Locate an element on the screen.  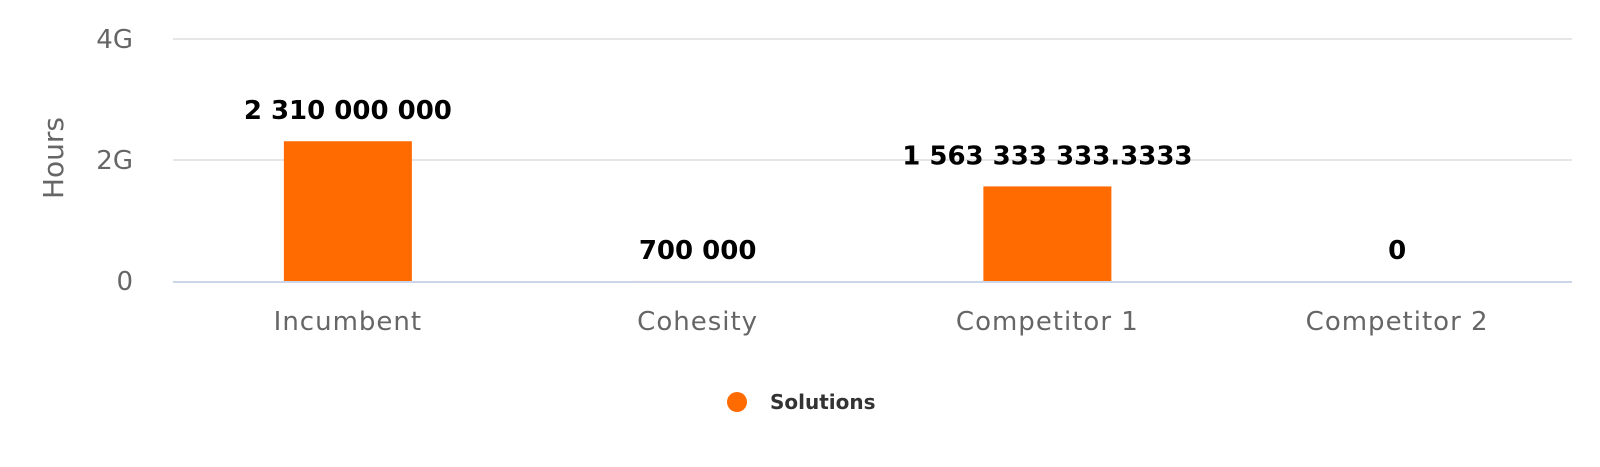
legend-item-solutions: Solutions is located at coordinates (823, 402).